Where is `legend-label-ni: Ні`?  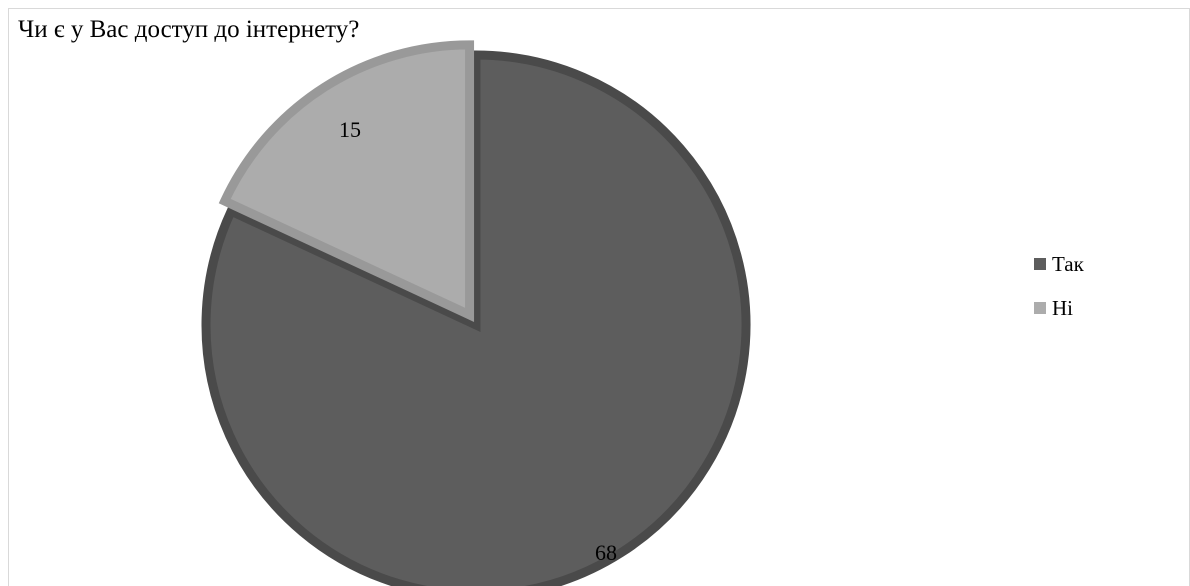 legend-label-ni: Ні is located at coordinates (1062, 307).